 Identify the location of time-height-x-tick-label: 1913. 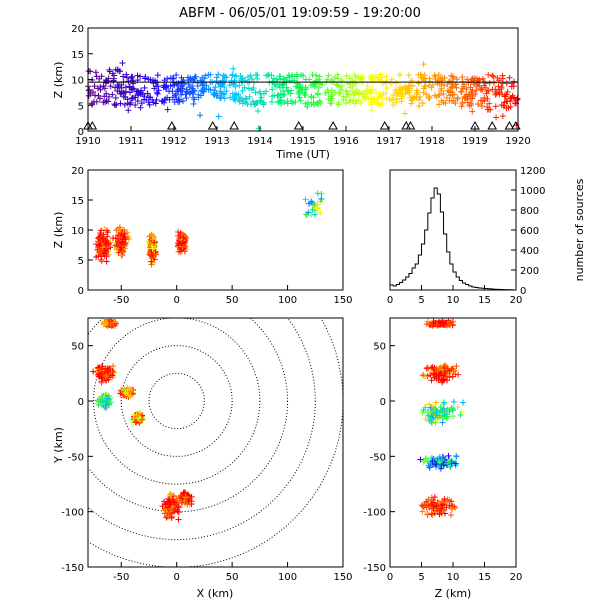
(216, 141).